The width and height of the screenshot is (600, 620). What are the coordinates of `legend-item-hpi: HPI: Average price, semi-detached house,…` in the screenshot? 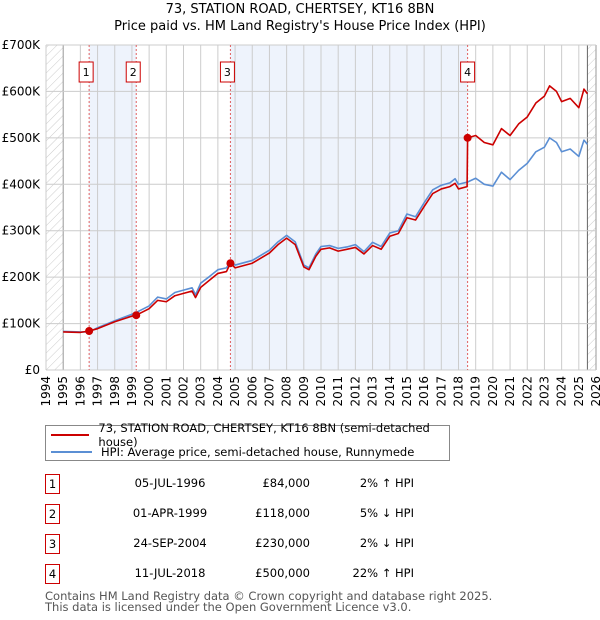 It's located at (230, 452).